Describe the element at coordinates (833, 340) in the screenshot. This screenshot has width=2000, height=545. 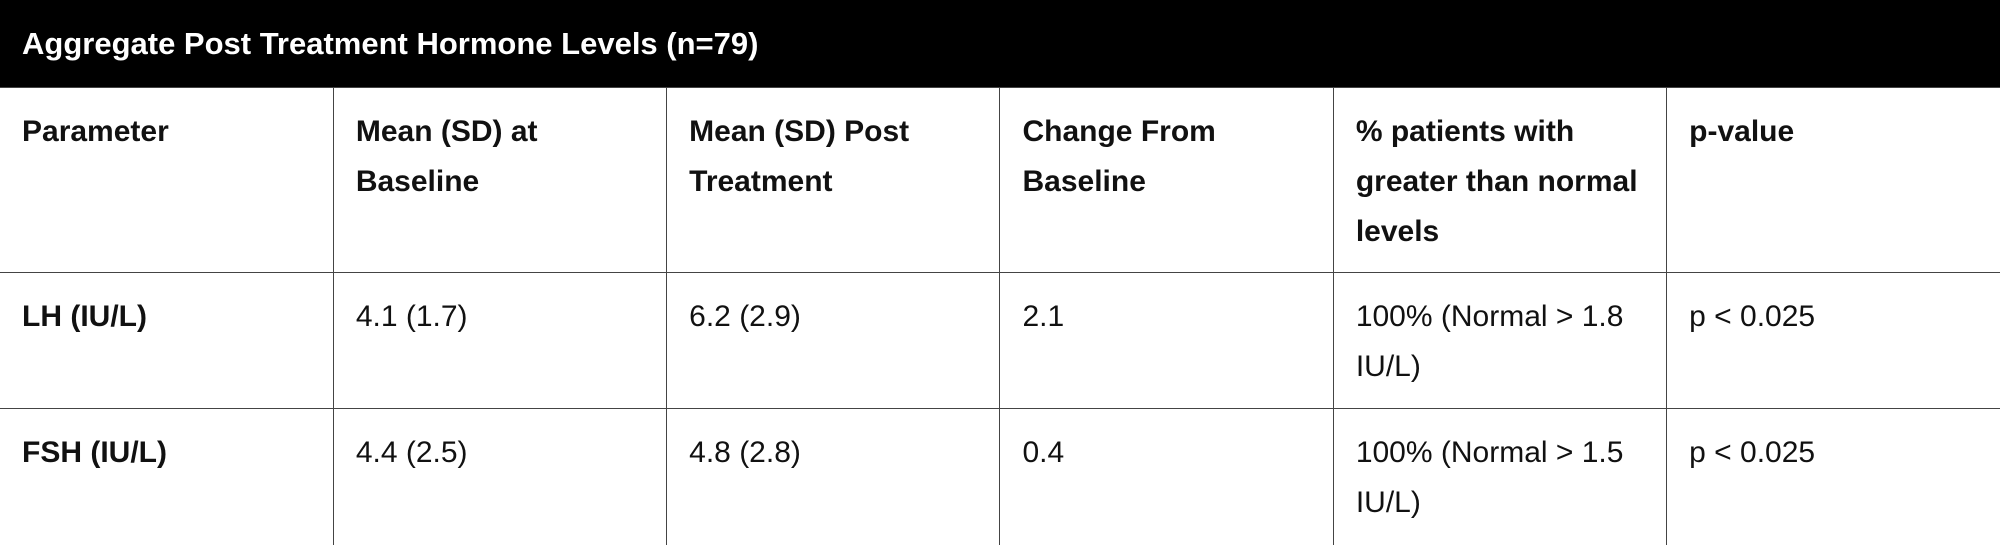
I see `table-cell: 6.2 (2.9)` at that location.